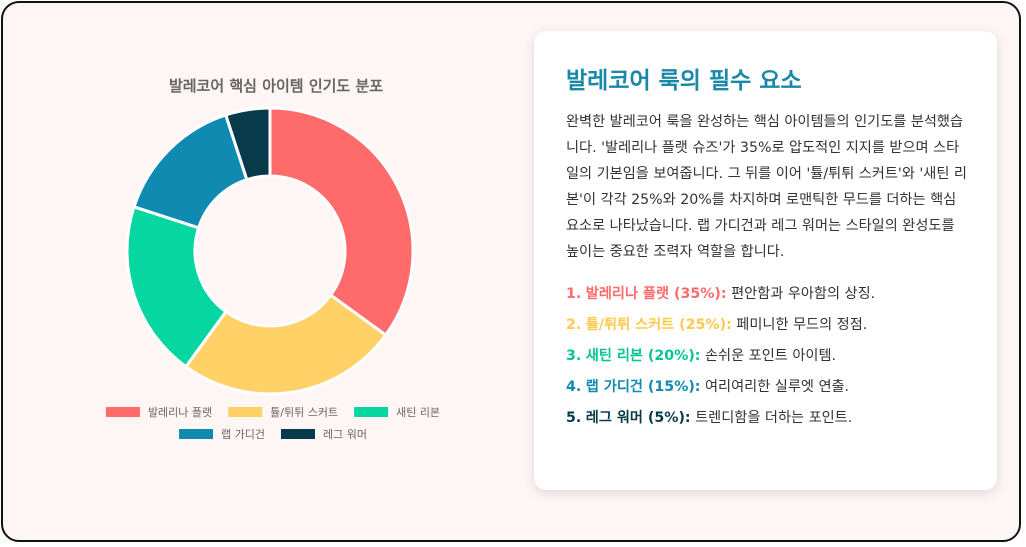  I want to click on card-title: 발레코어 룩의 필수 요소, so click(684, 81).